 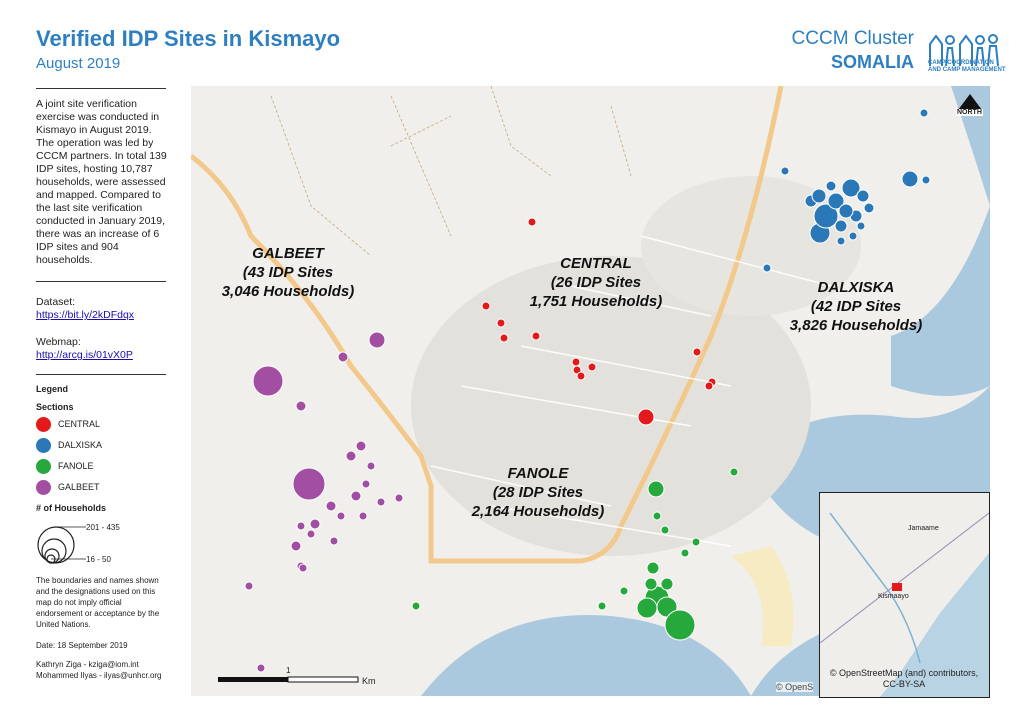 I want to click on date-text: Date: 18 September 2019, so click(x=82, y=645).